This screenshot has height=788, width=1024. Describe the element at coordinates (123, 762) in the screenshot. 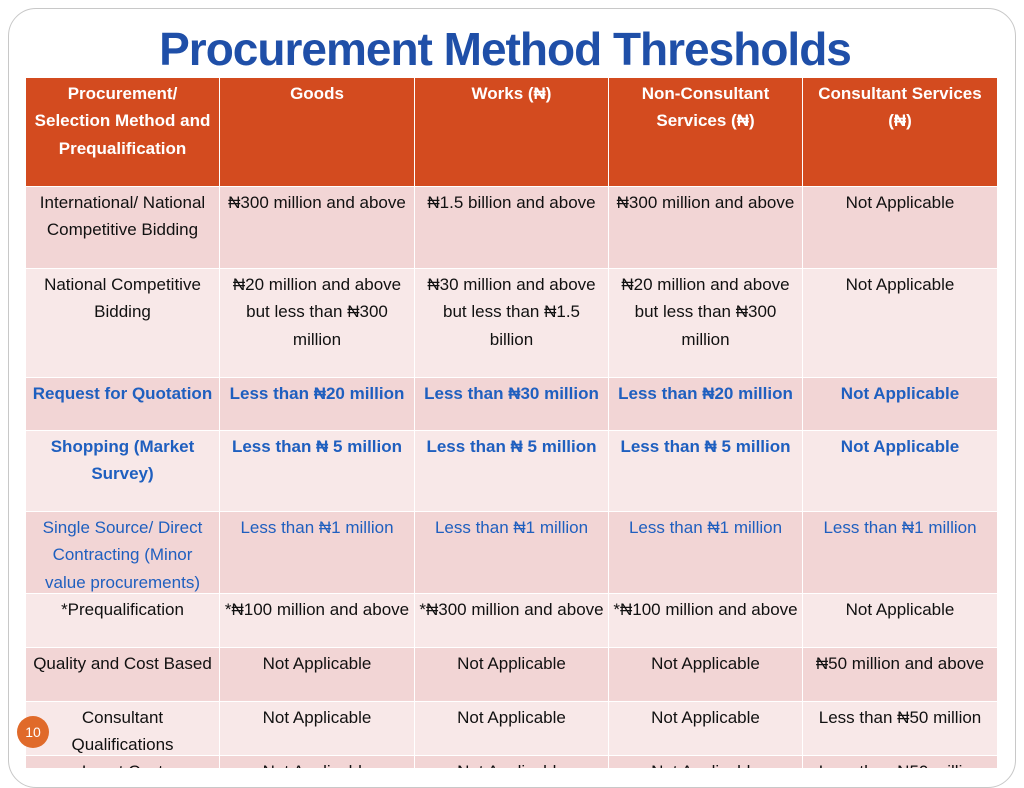

I see `table-cell: Least Cost` at that location.